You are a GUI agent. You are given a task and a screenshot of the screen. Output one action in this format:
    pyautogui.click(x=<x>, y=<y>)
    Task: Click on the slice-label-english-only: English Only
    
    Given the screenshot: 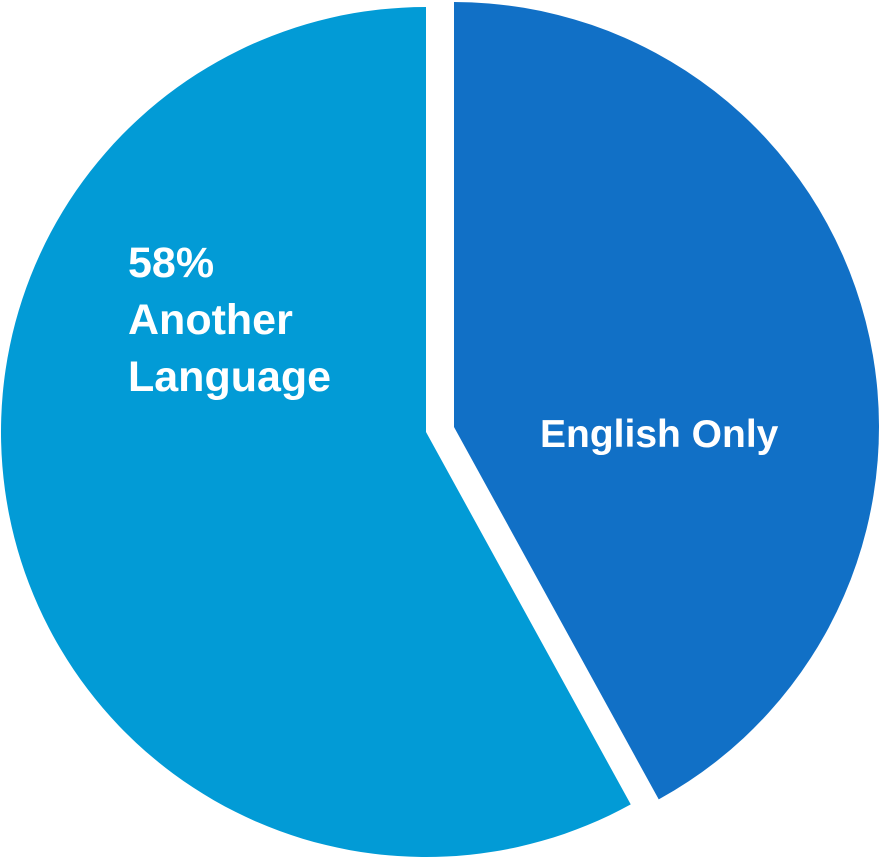 What is the action you would take?
    pyautogui.click(x=659, y=434)
    